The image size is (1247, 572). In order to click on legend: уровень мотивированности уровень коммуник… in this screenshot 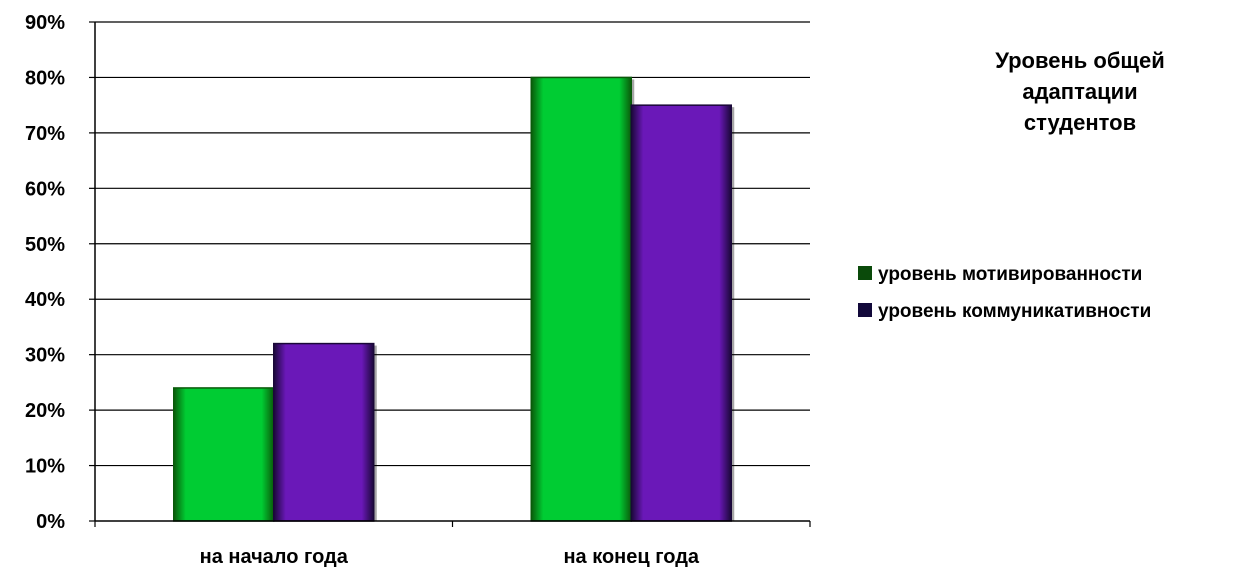, I will do `click(1004, 293)`.